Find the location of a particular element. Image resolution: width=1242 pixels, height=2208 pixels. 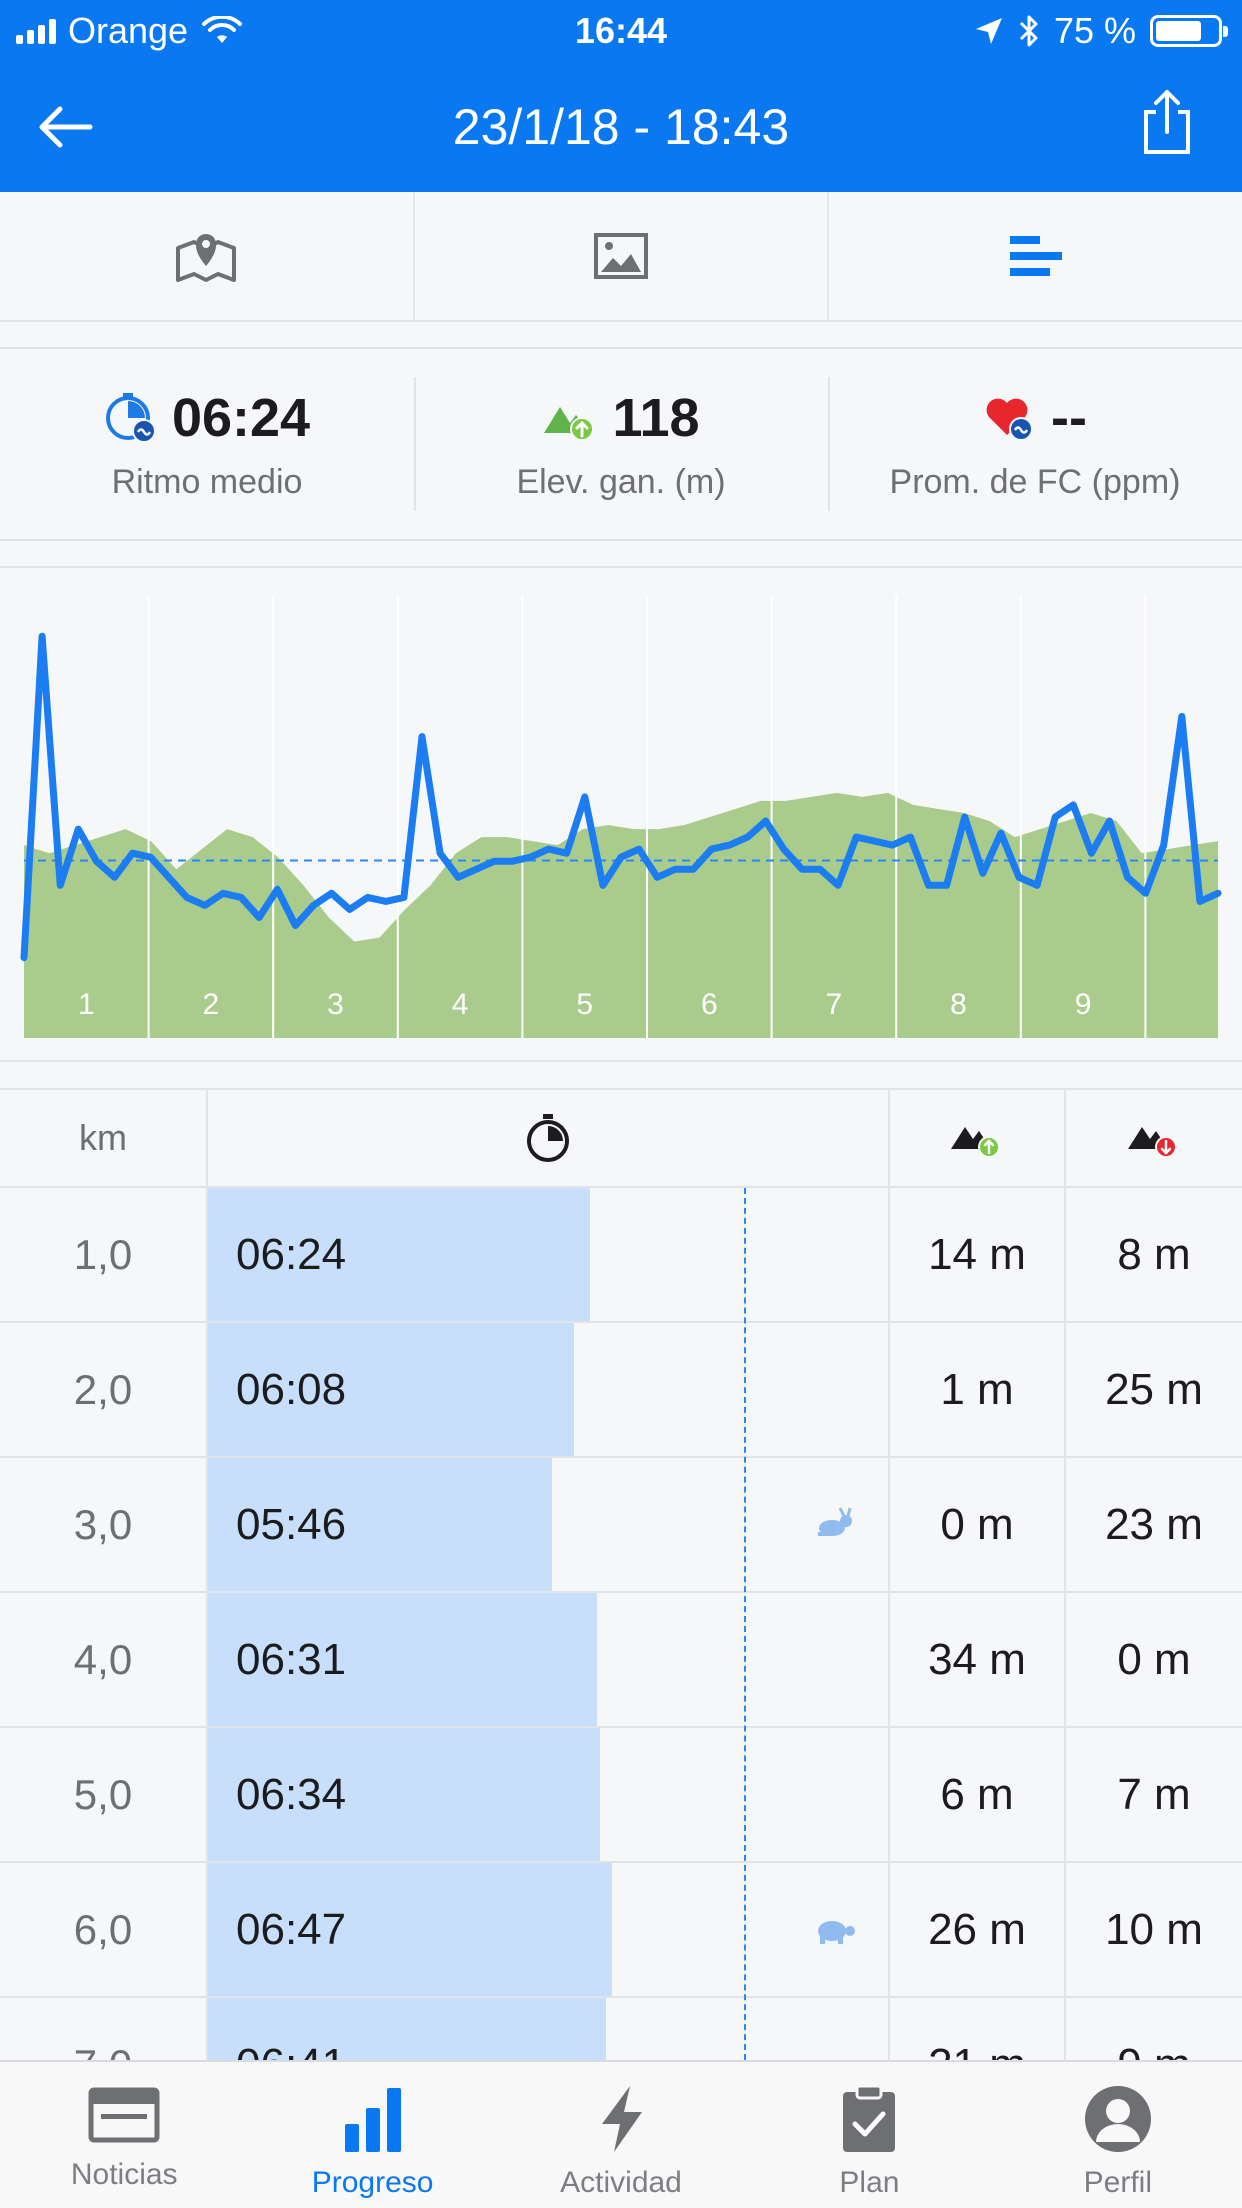

row-pace-value: 05:46 is located at coordinates (291, 1524).